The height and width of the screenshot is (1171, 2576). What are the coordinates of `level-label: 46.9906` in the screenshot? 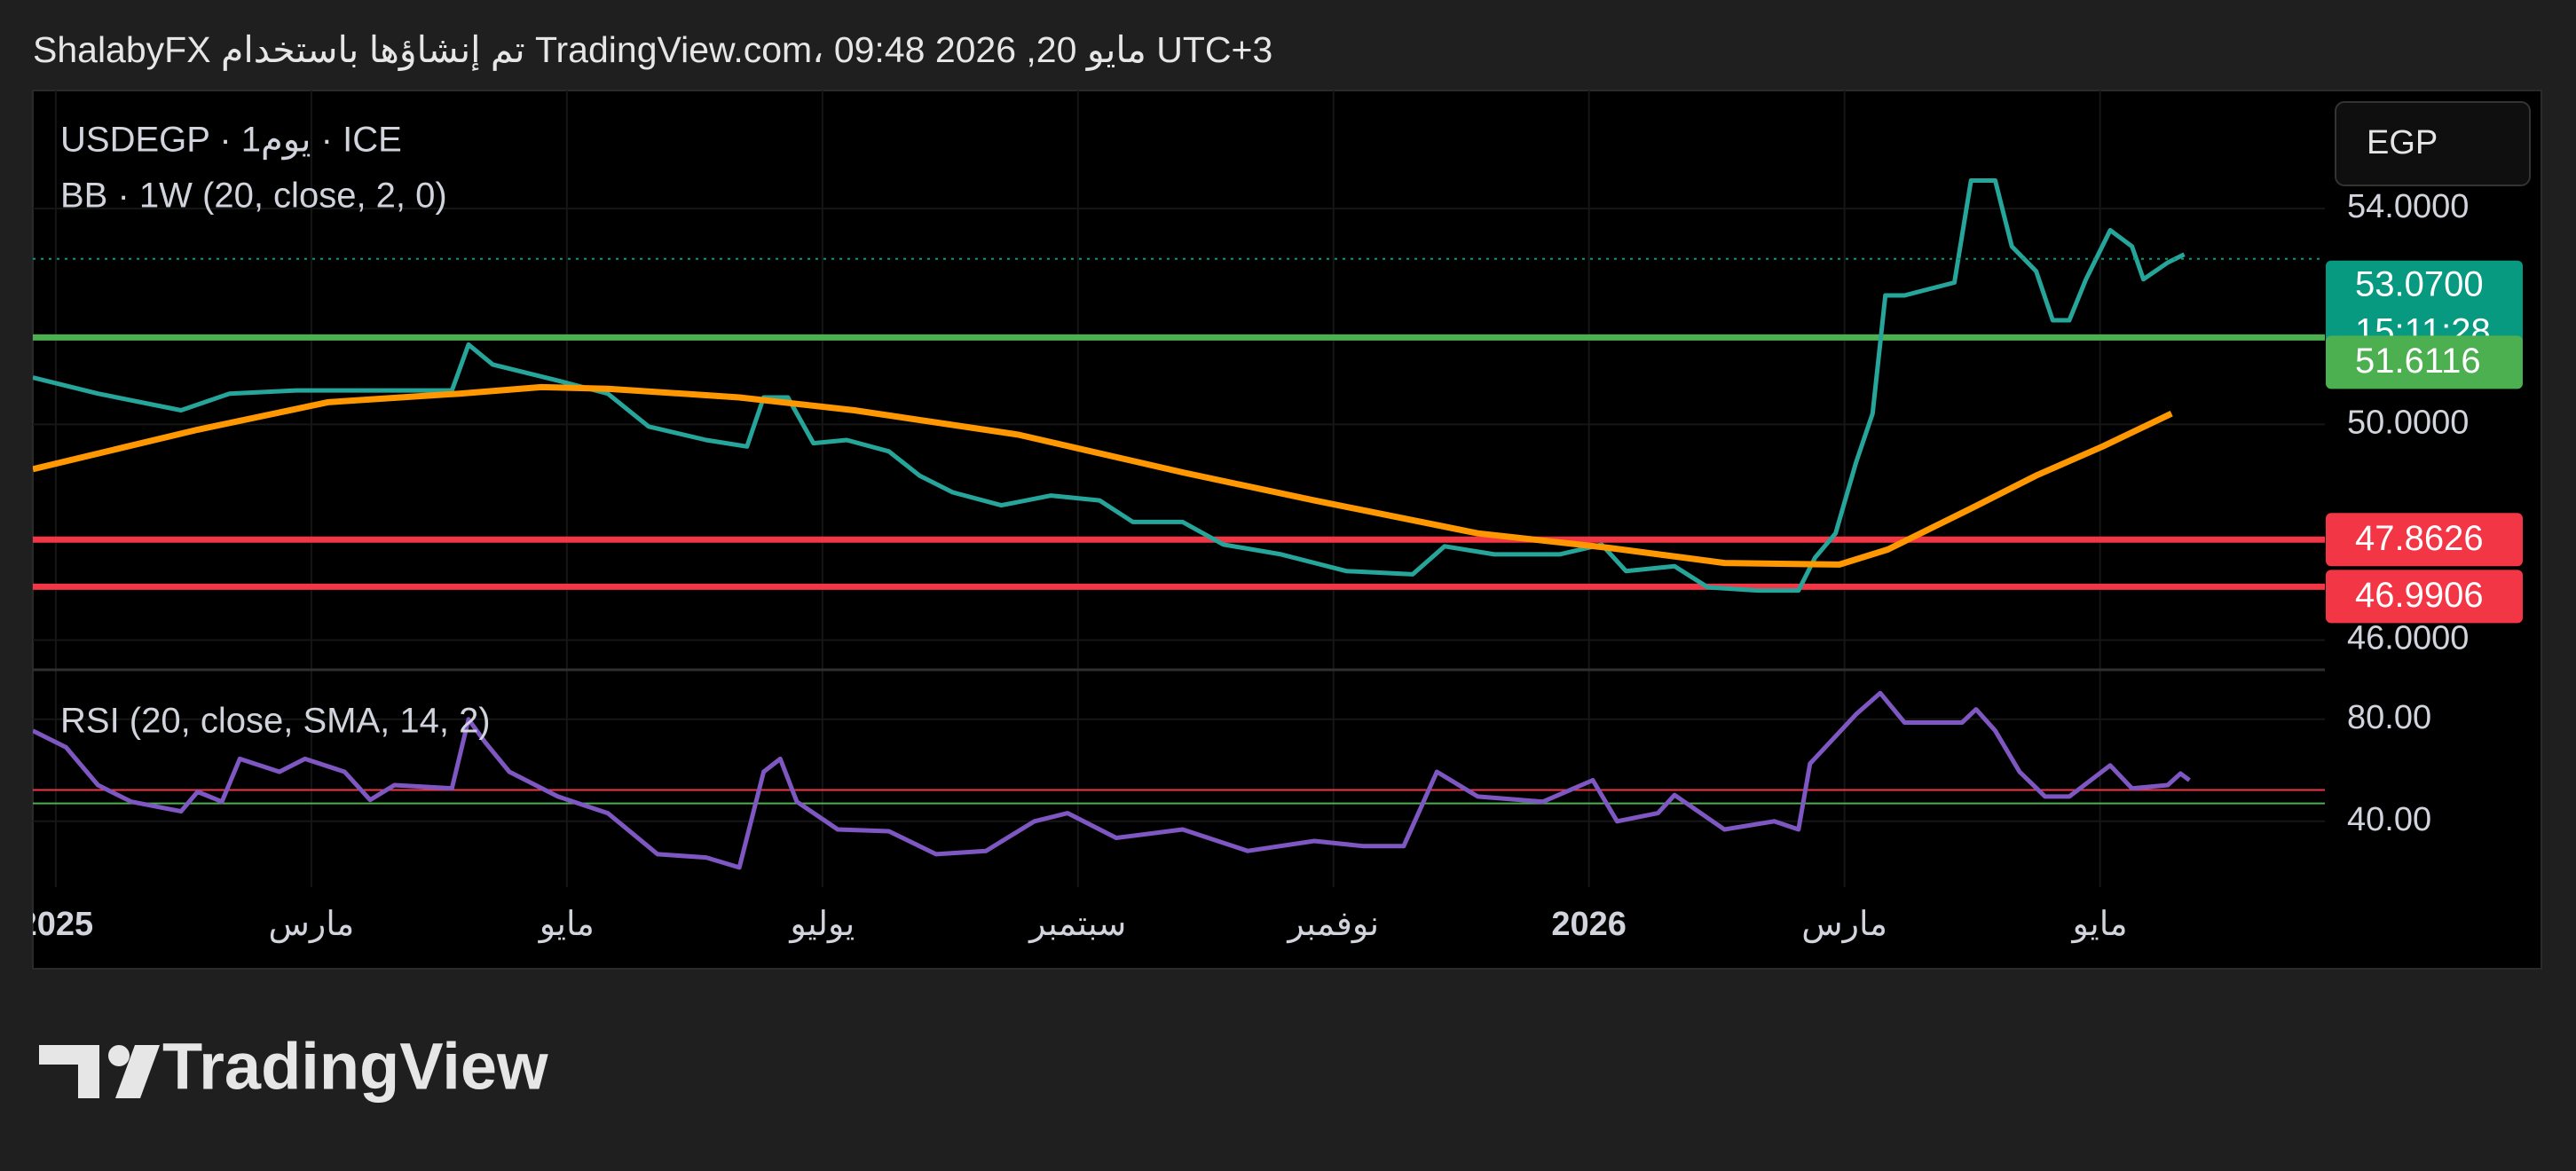 It's located at (2420, 596).